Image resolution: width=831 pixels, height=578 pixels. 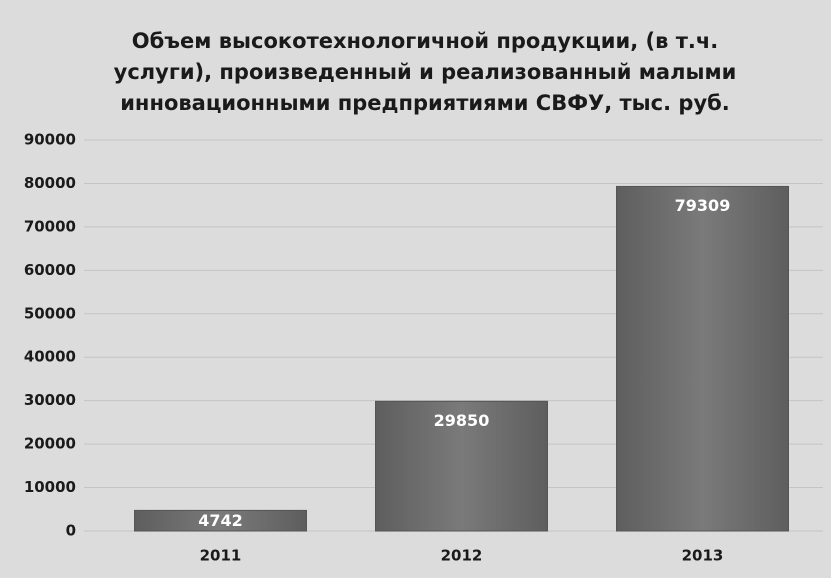 I want to click on data-label: 79309, so click(x=703, y=205).